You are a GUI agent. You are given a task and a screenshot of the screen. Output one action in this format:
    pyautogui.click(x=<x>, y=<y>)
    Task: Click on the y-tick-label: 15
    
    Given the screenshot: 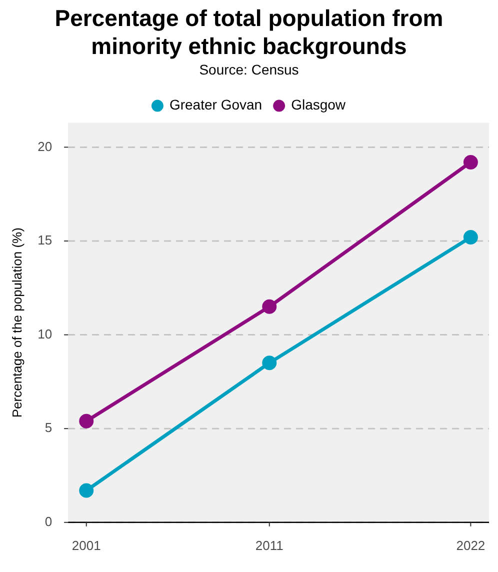 What is the action you would take?
    pyautogui.click(x=45, y=240)
    